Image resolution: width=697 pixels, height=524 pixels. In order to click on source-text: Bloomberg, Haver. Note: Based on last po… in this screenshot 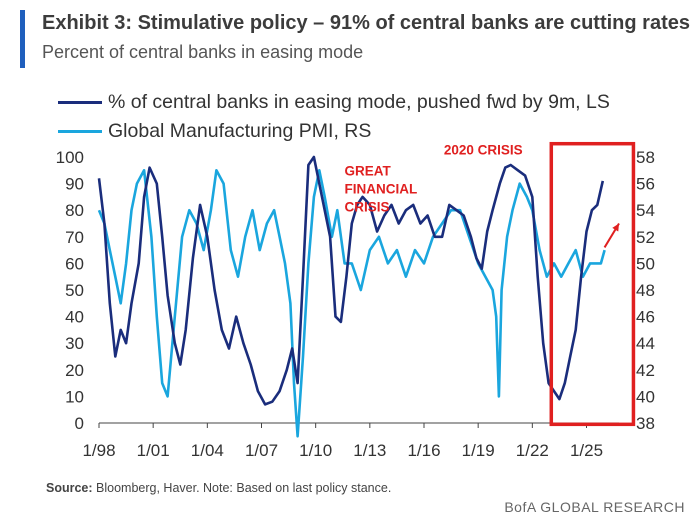, I will do `click(242, 488)`.